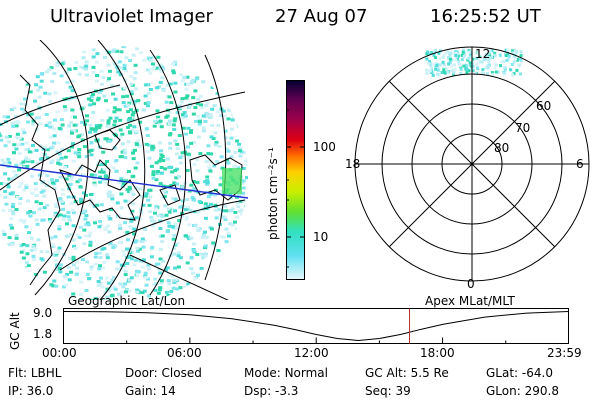 The width and height of the screenshot is (600, 400). What do you see at coordinates (30, 391) in the screenshot?
I see `info-ip: IP: 36.0` at bounding box center [30, 391].